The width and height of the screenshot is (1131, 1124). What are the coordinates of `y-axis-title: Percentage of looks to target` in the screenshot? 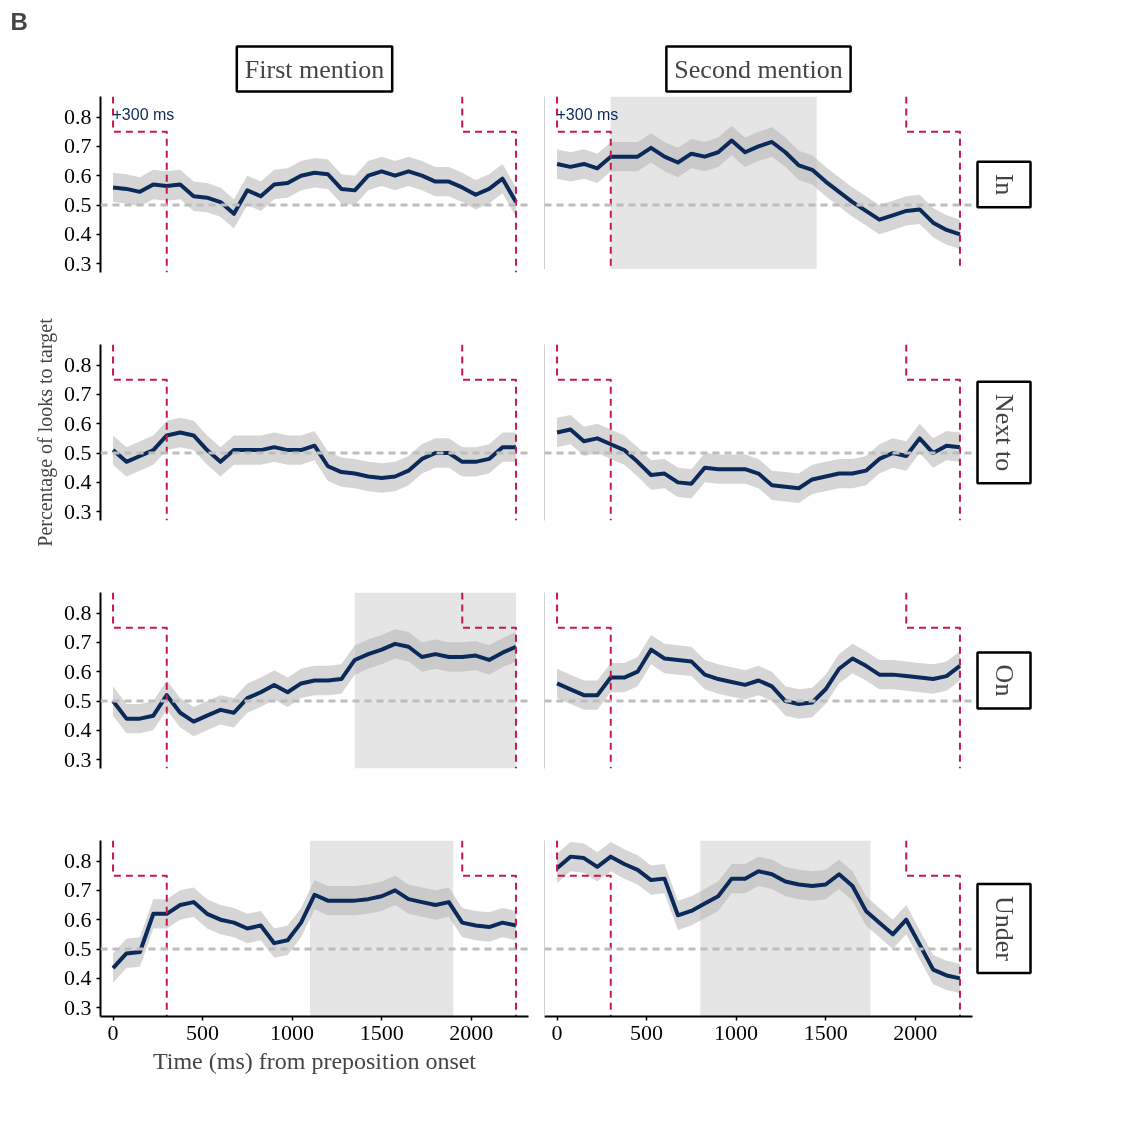 It's located at (45, 432).